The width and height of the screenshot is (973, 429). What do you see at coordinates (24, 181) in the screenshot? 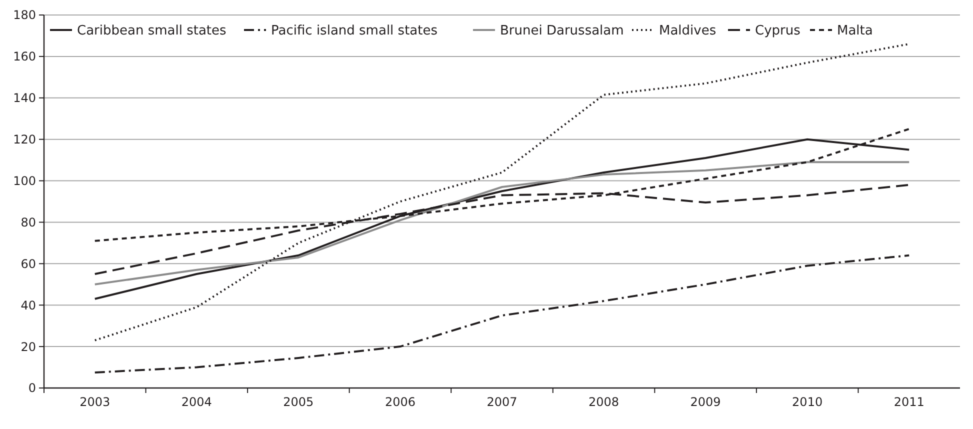
I see `y-tick-label: 100` at bounding box center [24, 181].